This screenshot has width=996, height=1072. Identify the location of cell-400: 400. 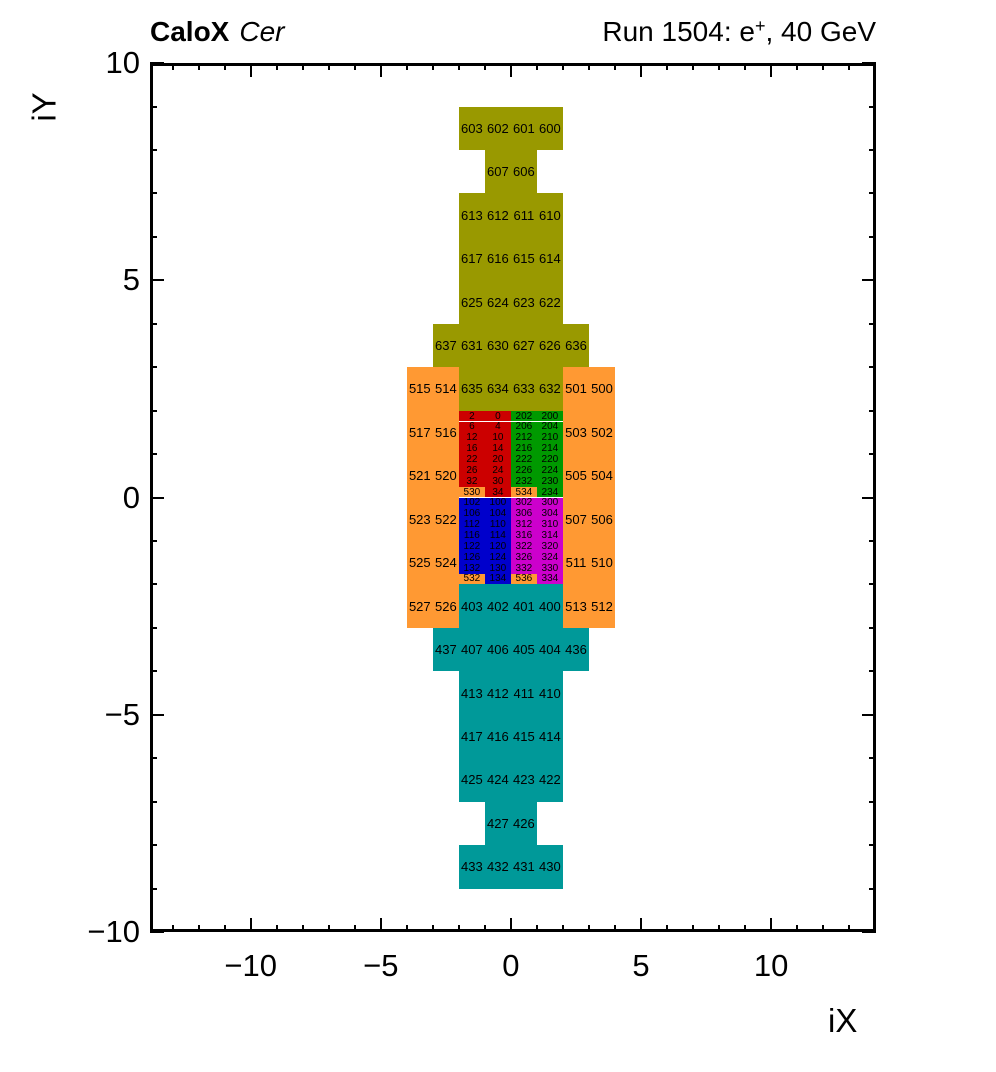
(549, 606).